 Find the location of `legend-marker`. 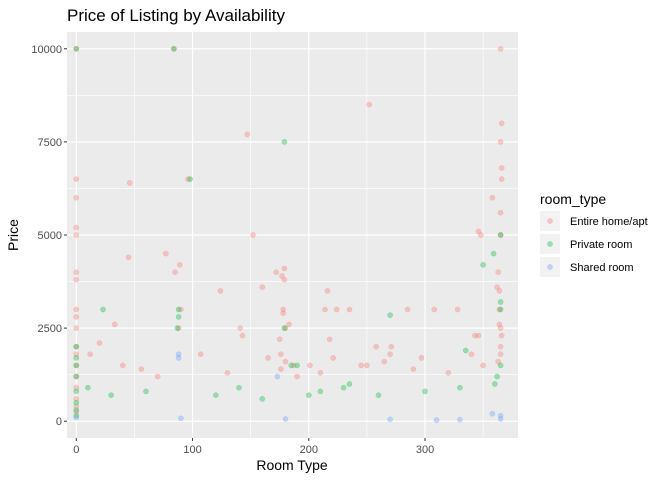

legend-marker is located at coordinates (550, 267).